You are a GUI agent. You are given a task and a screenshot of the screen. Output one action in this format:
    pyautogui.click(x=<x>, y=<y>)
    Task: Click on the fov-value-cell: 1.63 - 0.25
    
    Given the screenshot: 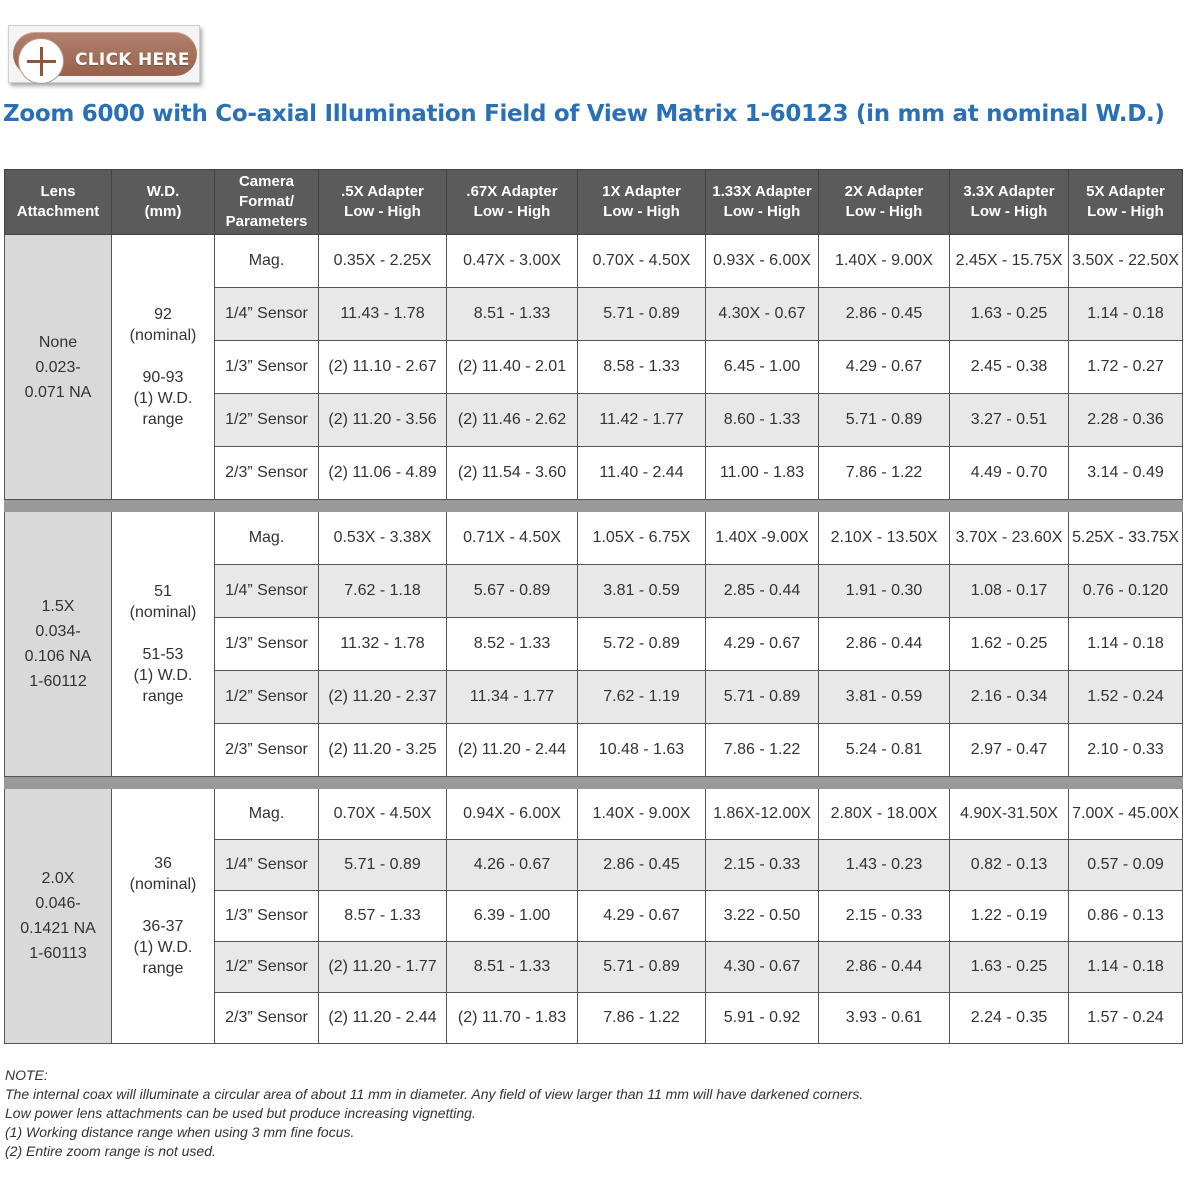 What is the action you would take?
    pyautogui.click(x=1009, y=967)
    